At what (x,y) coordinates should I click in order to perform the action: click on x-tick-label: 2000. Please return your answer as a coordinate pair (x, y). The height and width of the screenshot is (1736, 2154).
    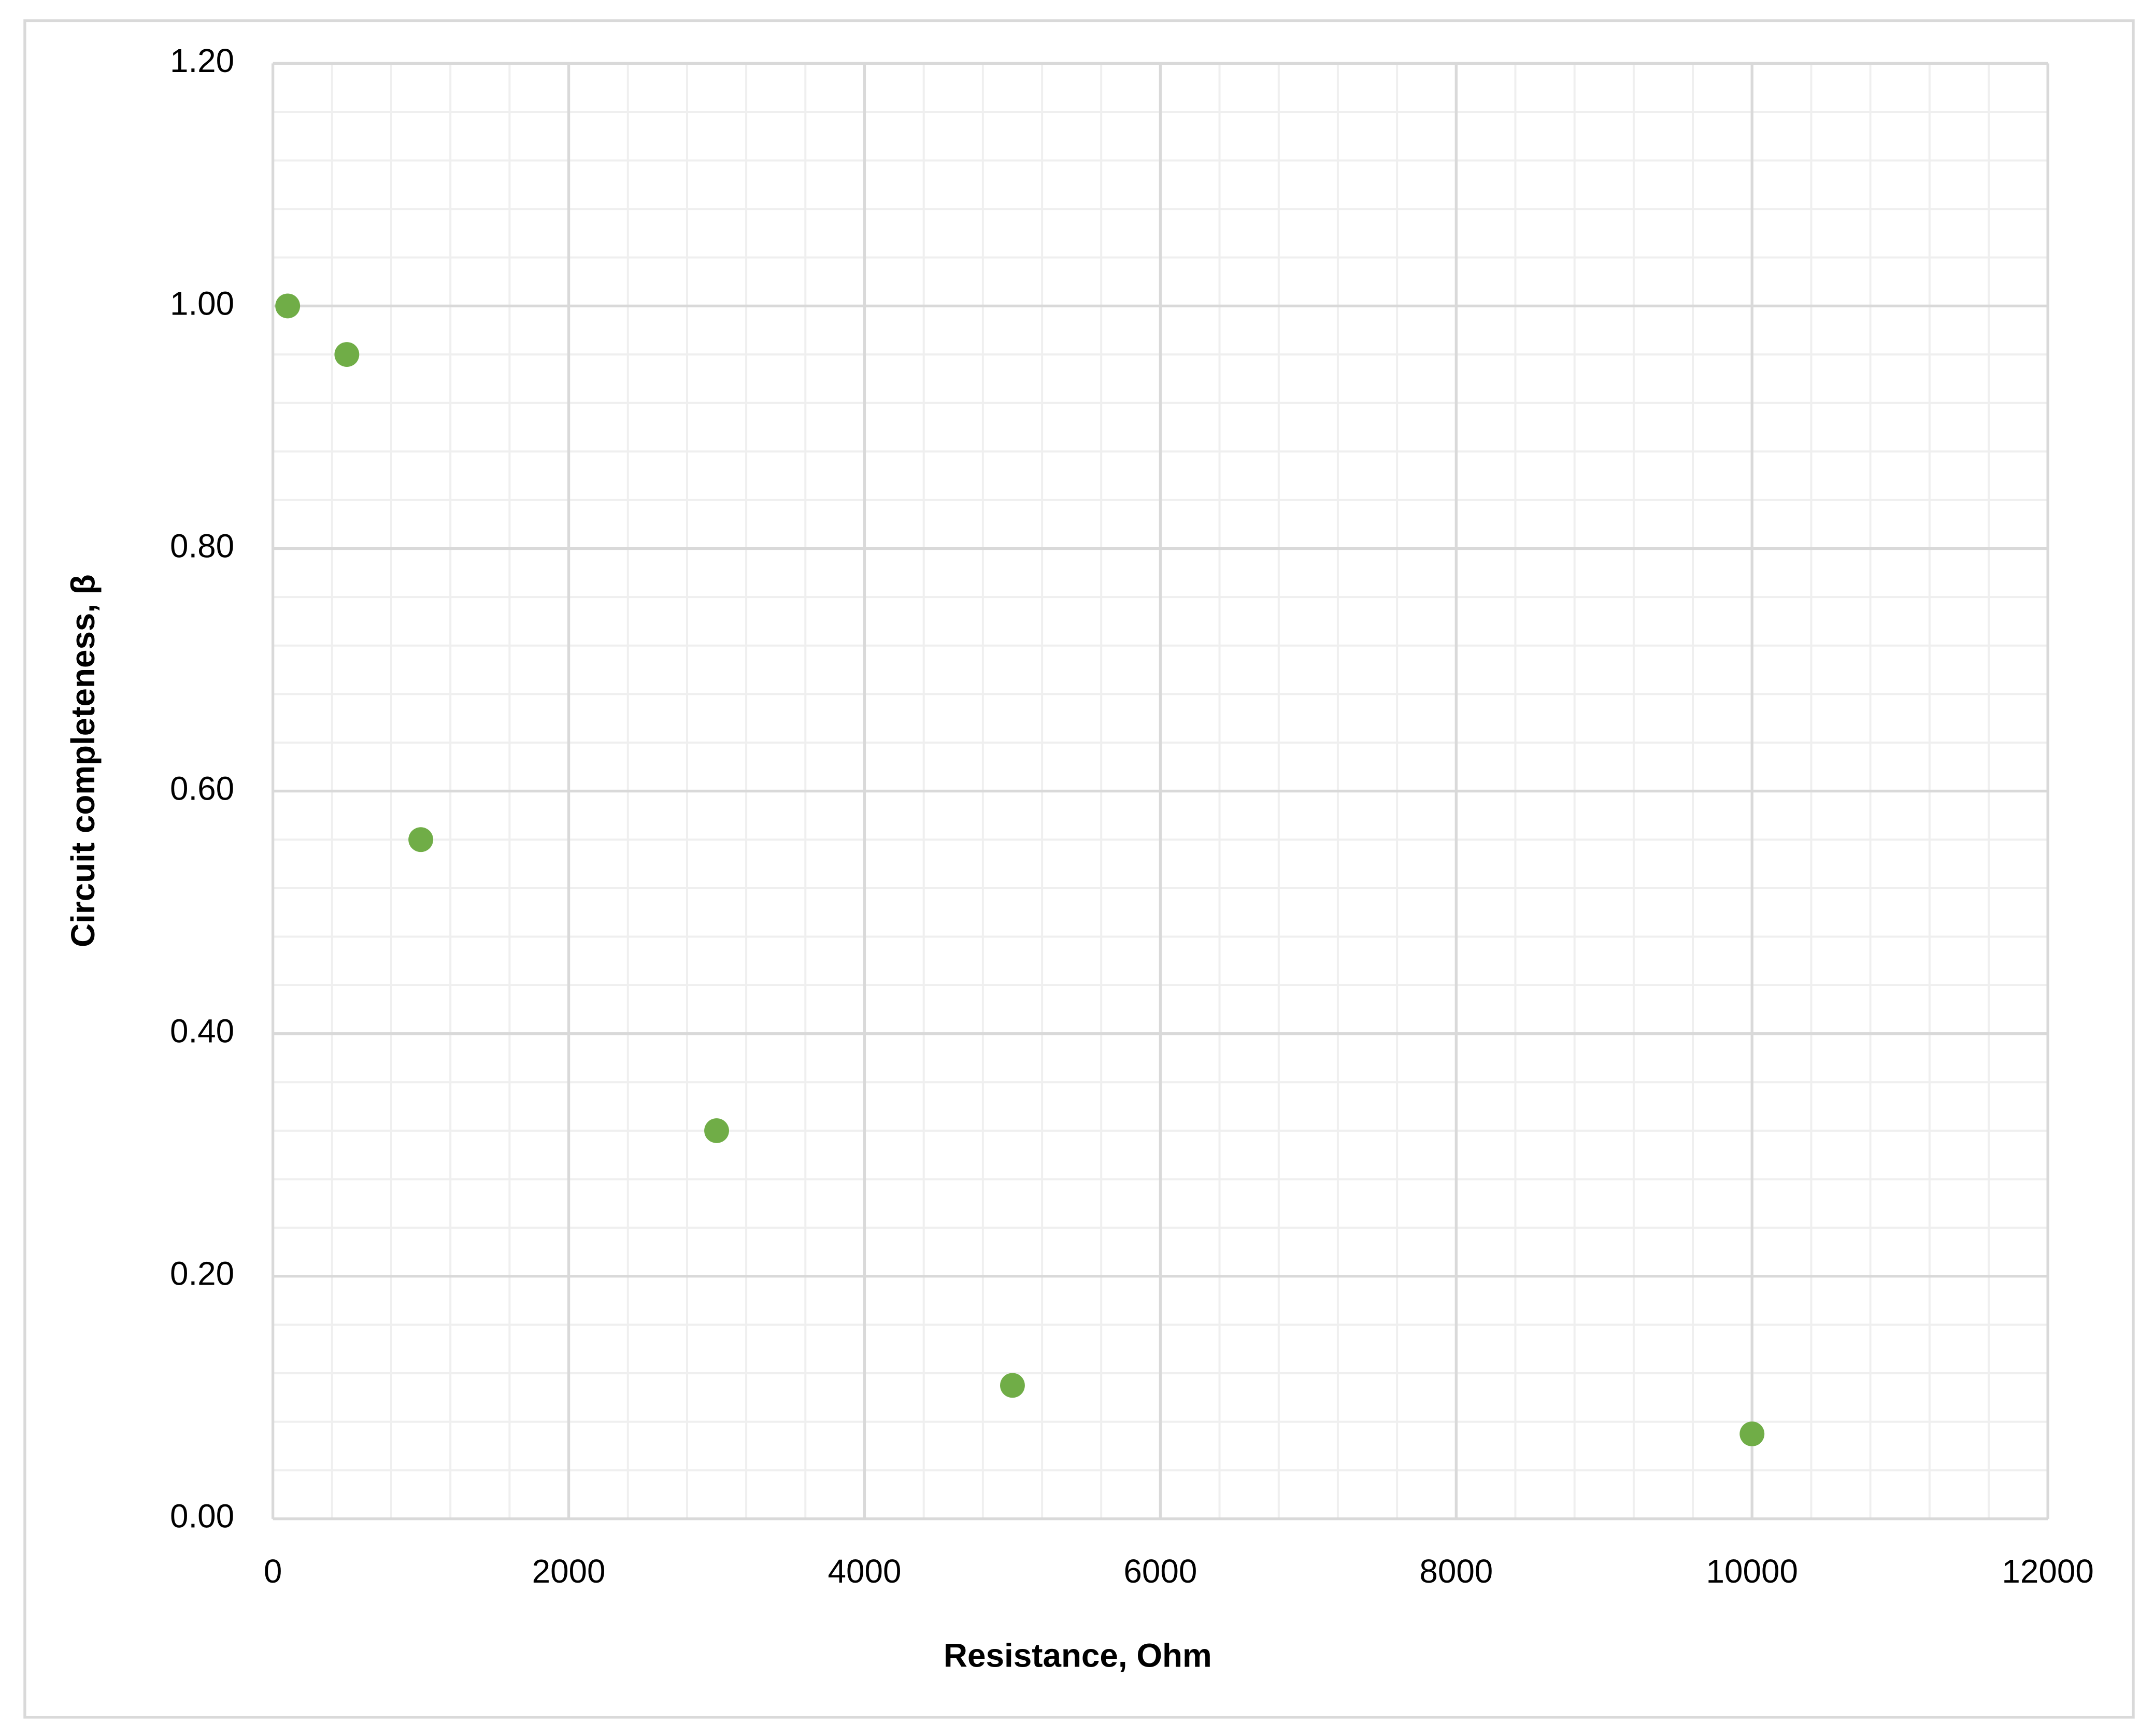
    Looking at the image, I should click on (569, 1571).